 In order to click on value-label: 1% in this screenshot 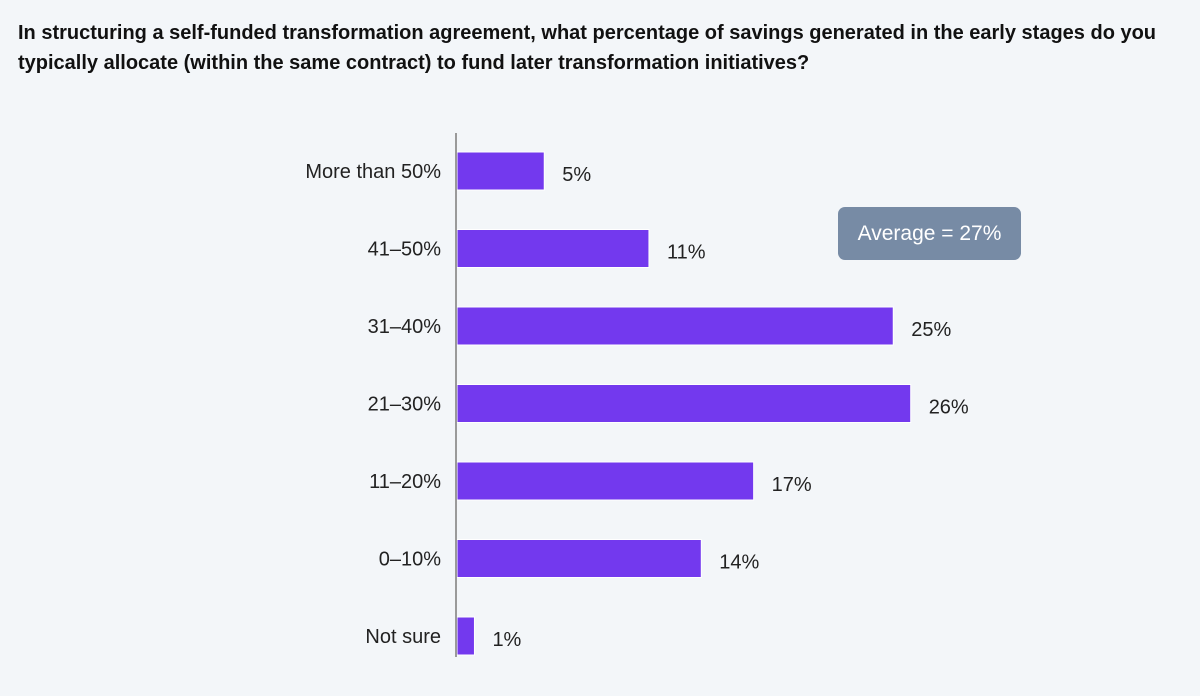, I will do `click(506, 640)`.